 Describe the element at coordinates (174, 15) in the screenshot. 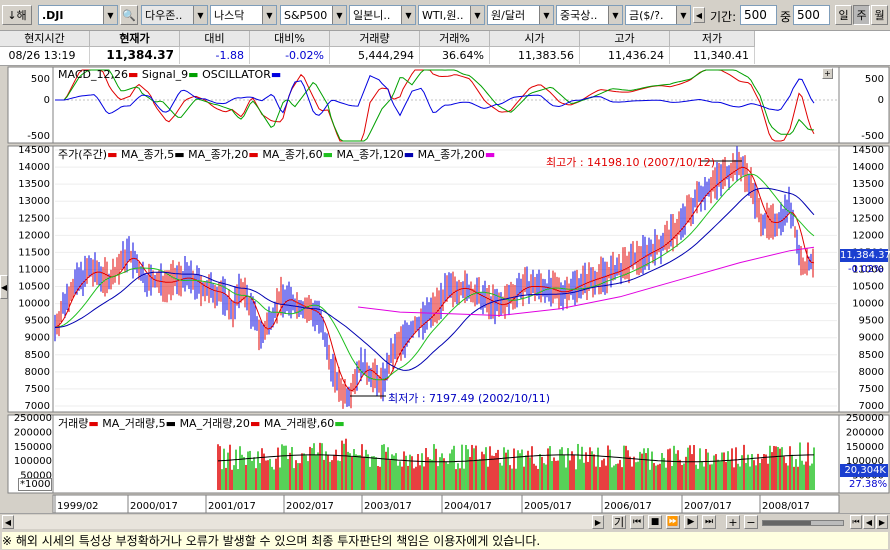

I see `index-dropdown-1: 다우존.. ▼` at that location.